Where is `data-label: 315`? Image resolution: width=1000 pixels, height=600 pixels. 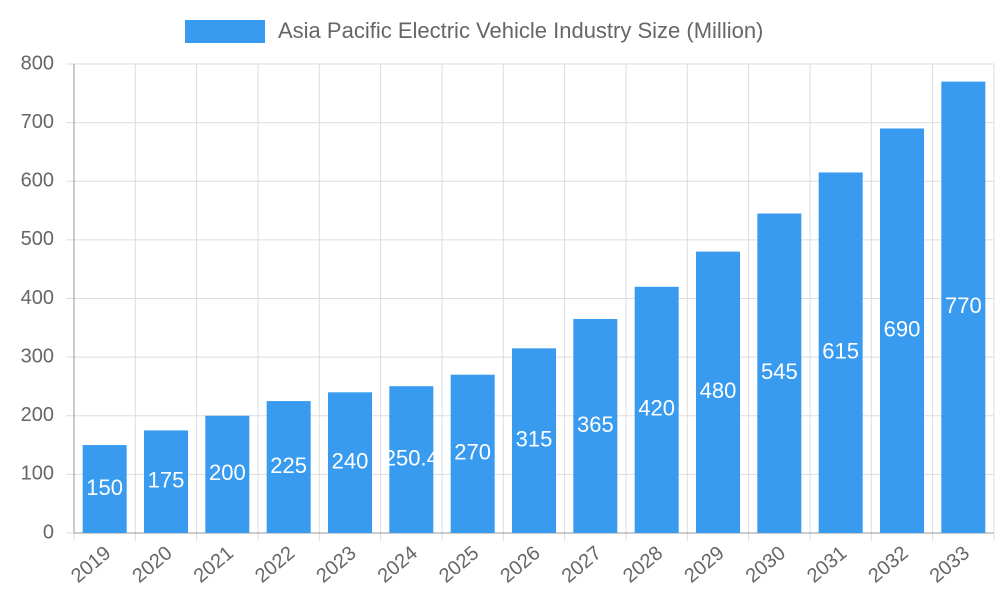 data-label: 315 is located at coordinates (534, 438).